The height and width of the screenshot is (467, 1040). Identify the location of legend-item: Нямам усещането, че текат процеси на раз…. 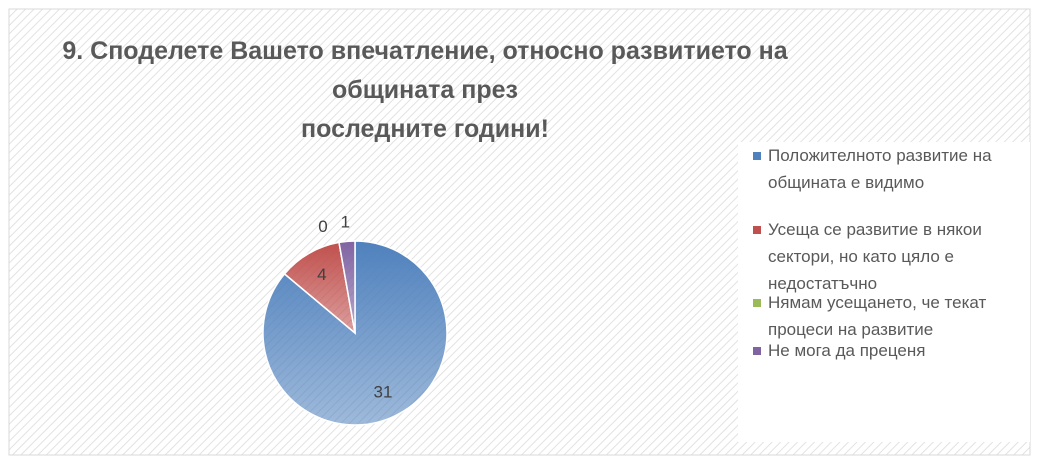
(888, 316).